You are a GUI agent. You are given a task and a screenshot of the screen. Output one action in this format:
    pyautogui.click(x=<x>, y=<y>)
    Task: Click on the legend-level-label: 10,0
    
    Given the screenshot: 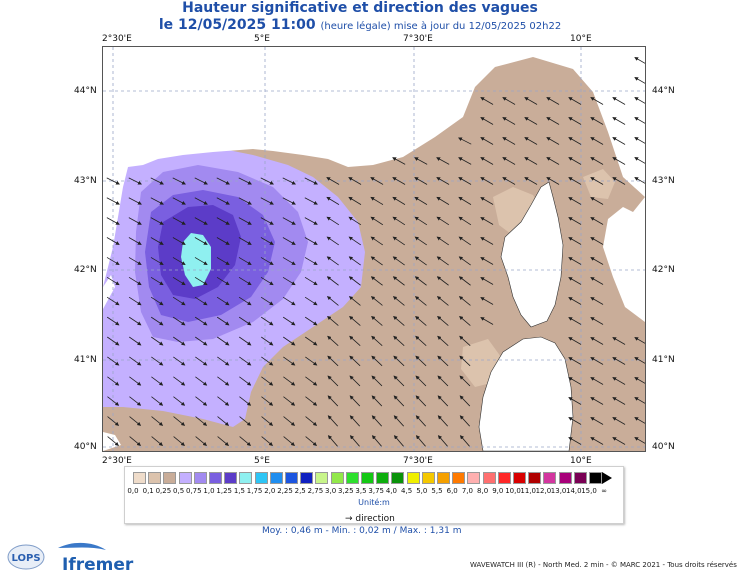 What is the action you would take?
    pyautogui.click(x=513, y=491)
    